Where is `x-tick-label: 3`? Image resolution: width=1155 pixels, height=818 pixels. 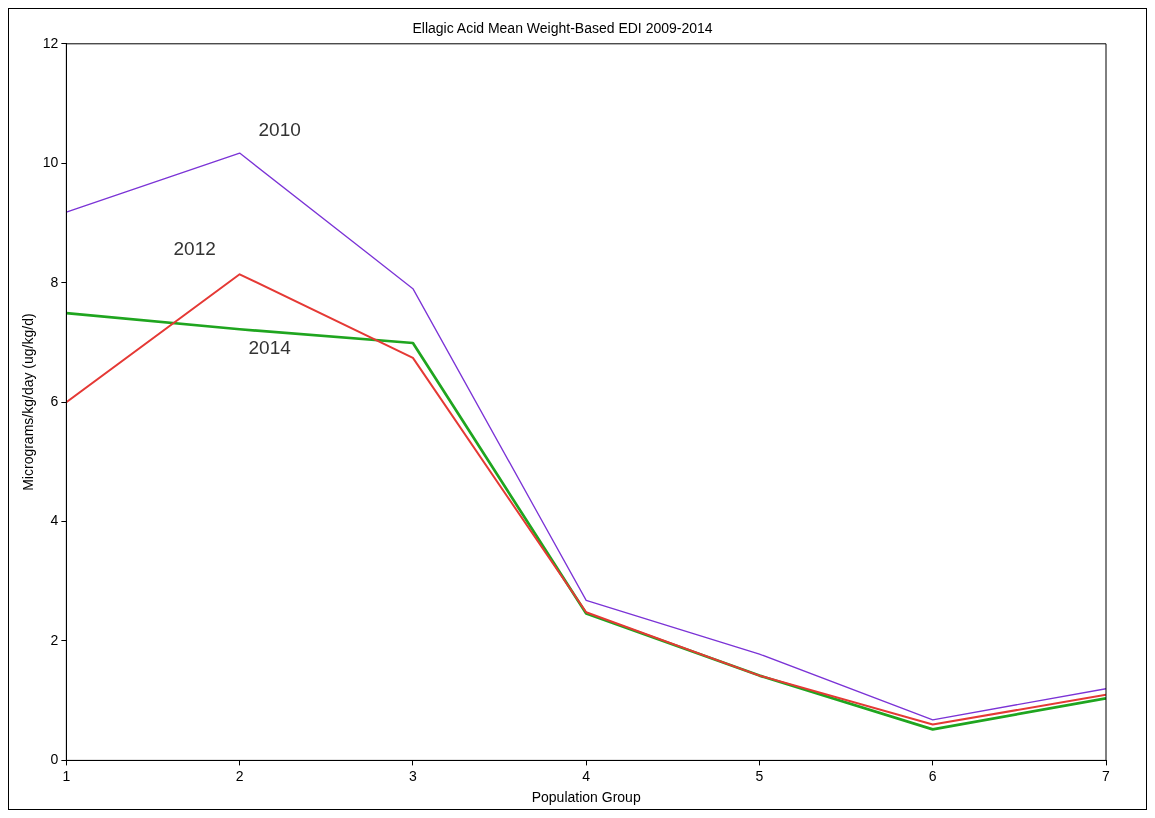
x-tick-label: 3 is located at coordinates (413, 775).